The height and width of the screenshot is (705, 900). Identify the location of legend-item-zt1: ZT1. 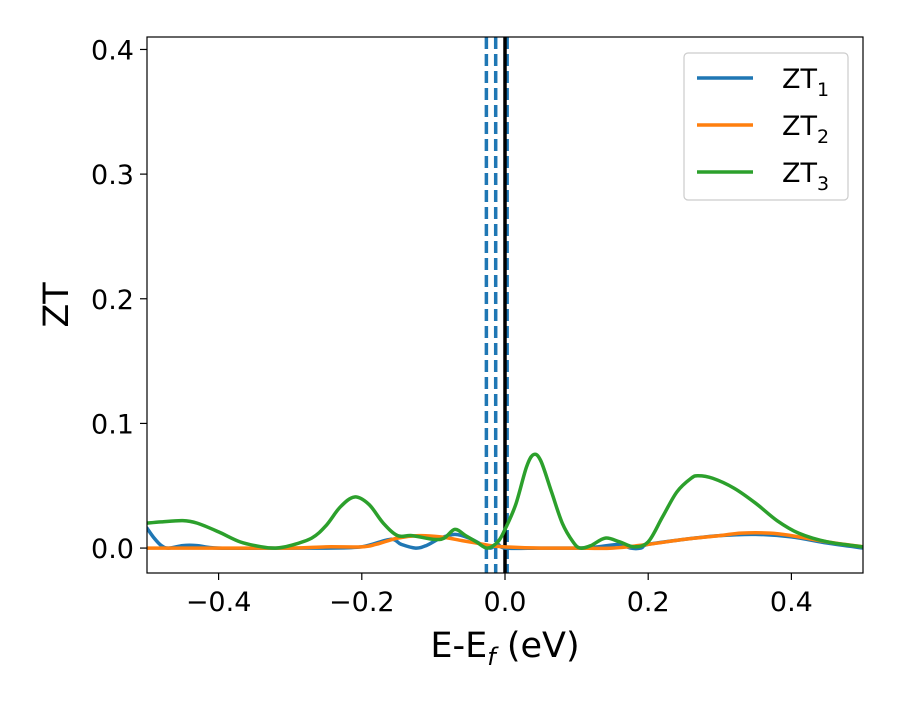
(763, 82).